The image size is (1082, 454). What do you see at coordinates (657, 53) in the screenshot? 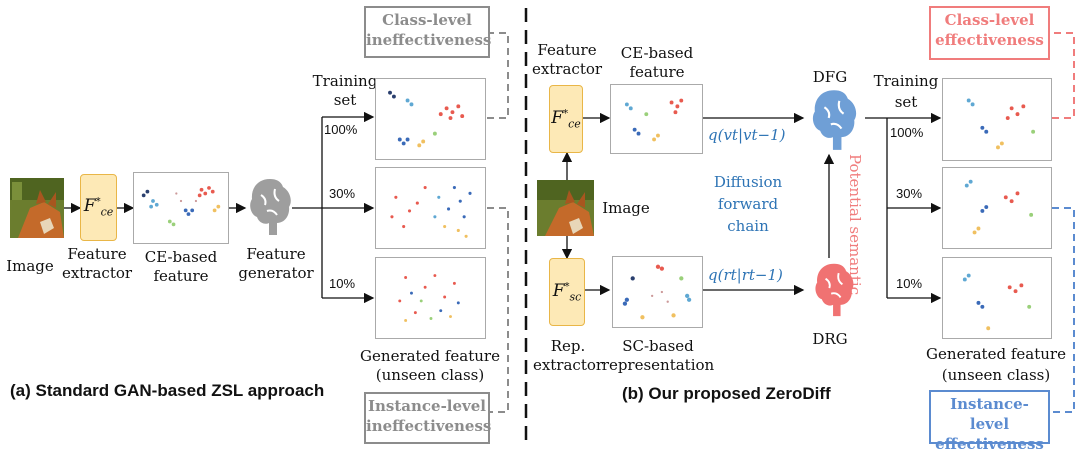
I see `ce-feature-label-right-1: CE-based` at bounding box center [657, 53].